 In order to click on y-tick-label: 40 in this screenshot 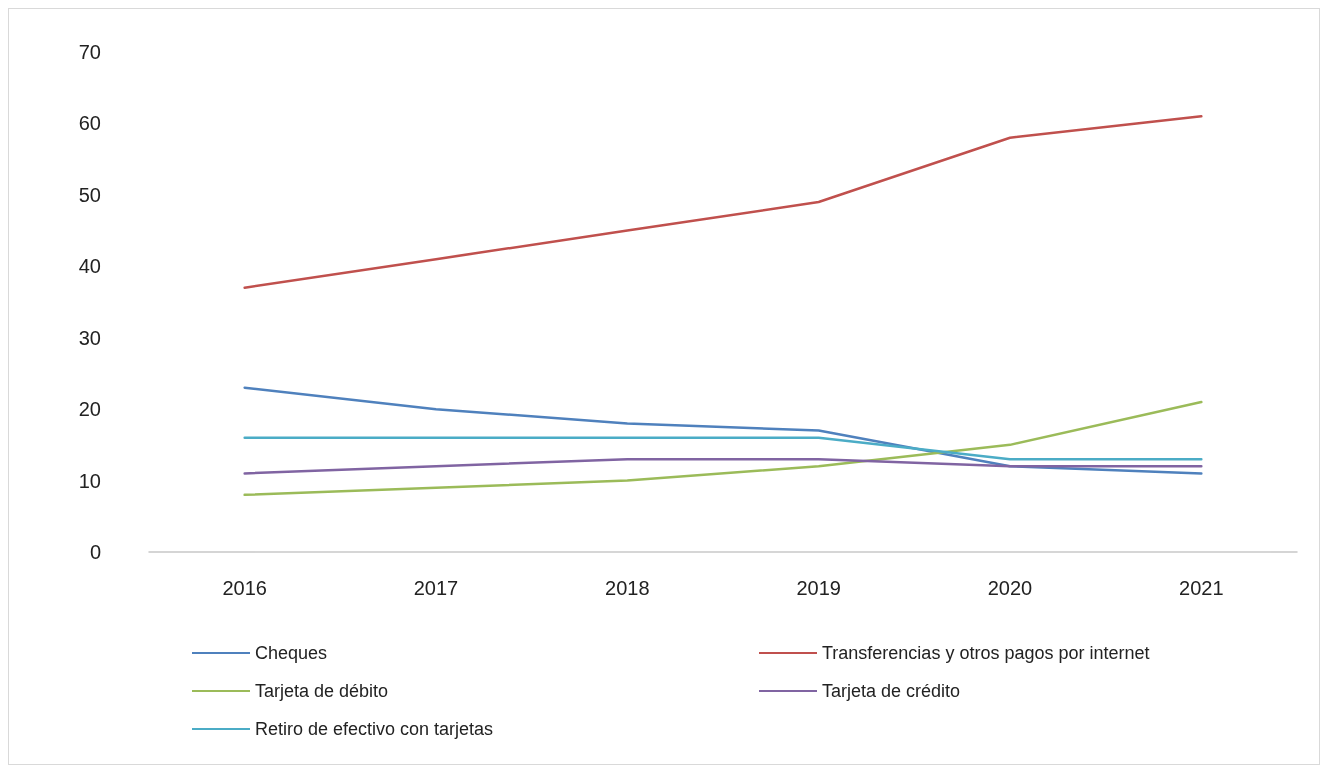, I will do `click(89, 266)`.